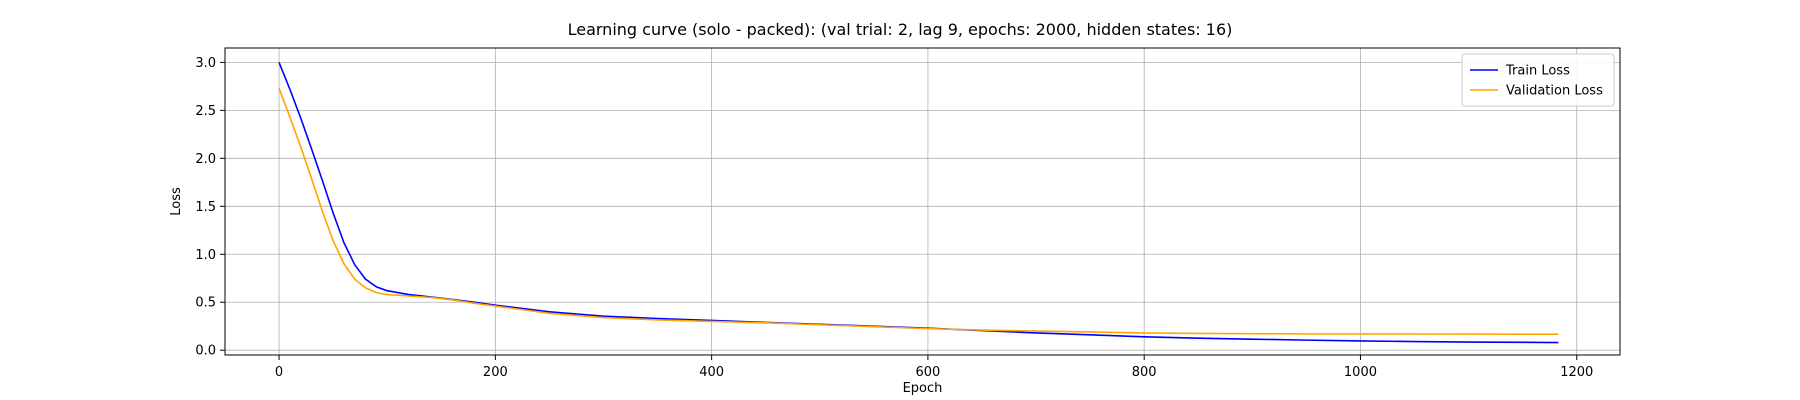 The width and height of the screenshot is (1800, 400). What do you see at coordinates (923, 388) in the screenshot?
I see `x-axis-label: Epoch` at bounding box center [923, 388].